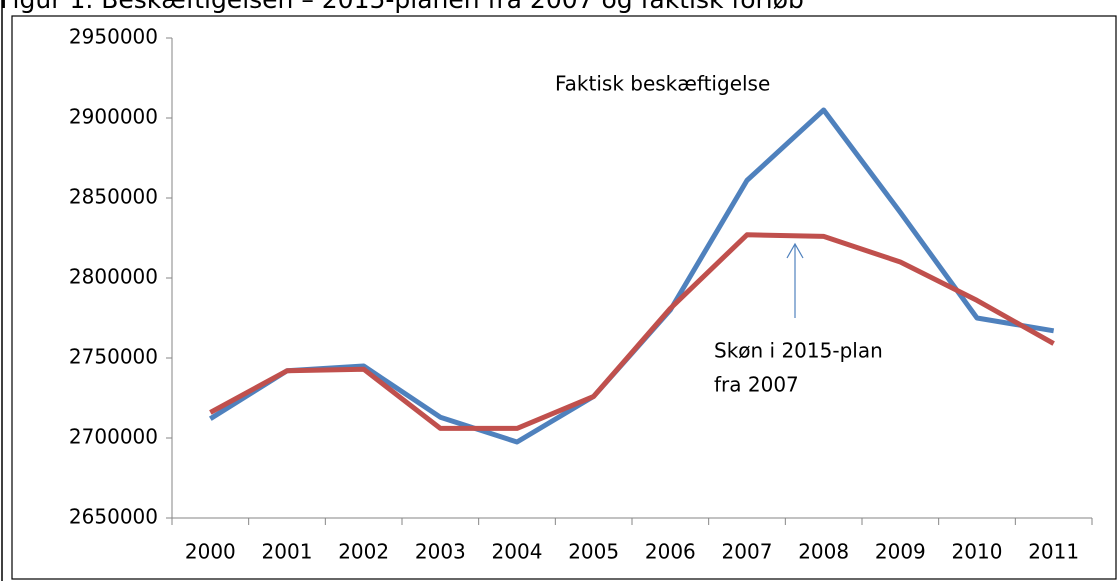 Image resolution: width=1120 pixels, height=581 pixels. What do you see at coordinates (440, 552) in the screenshot?
I see `x-tick-label: 2003` at bounding box center [440, 552].